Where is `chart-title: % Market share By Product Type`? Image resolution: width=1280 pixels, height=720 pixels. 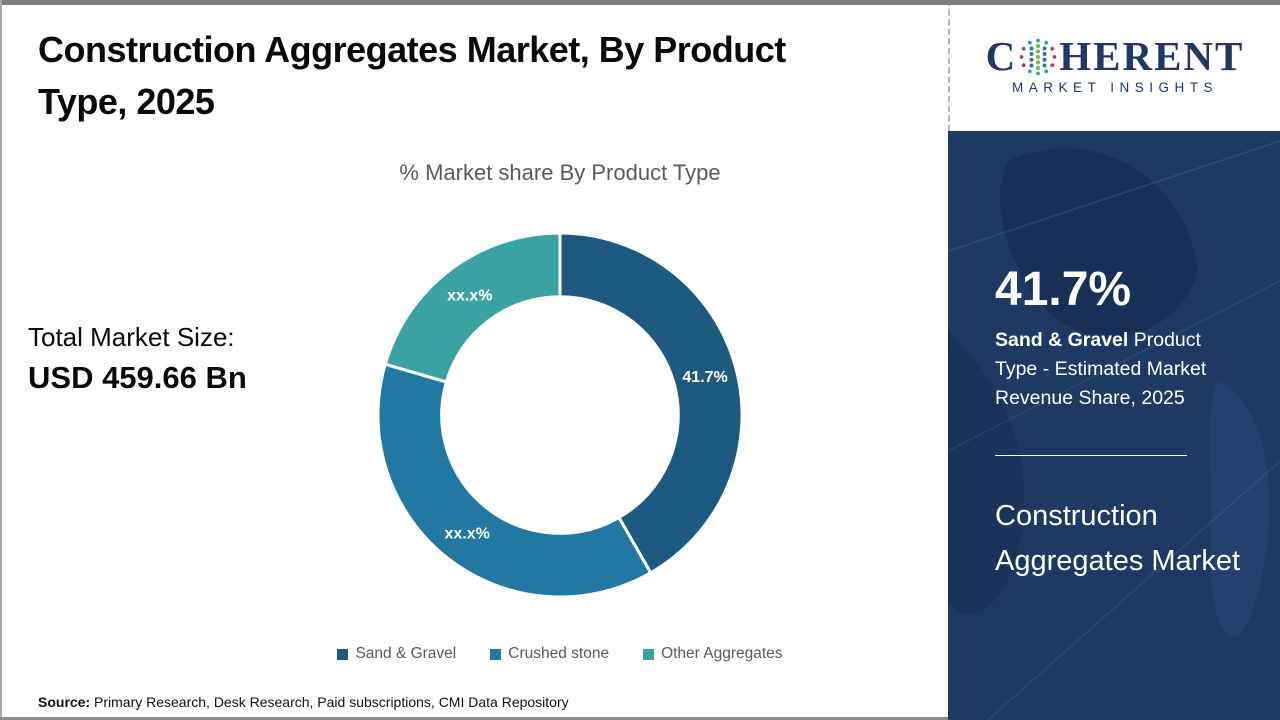 chart-title: % Market share By Product Type is located at coordinates (560, 172).